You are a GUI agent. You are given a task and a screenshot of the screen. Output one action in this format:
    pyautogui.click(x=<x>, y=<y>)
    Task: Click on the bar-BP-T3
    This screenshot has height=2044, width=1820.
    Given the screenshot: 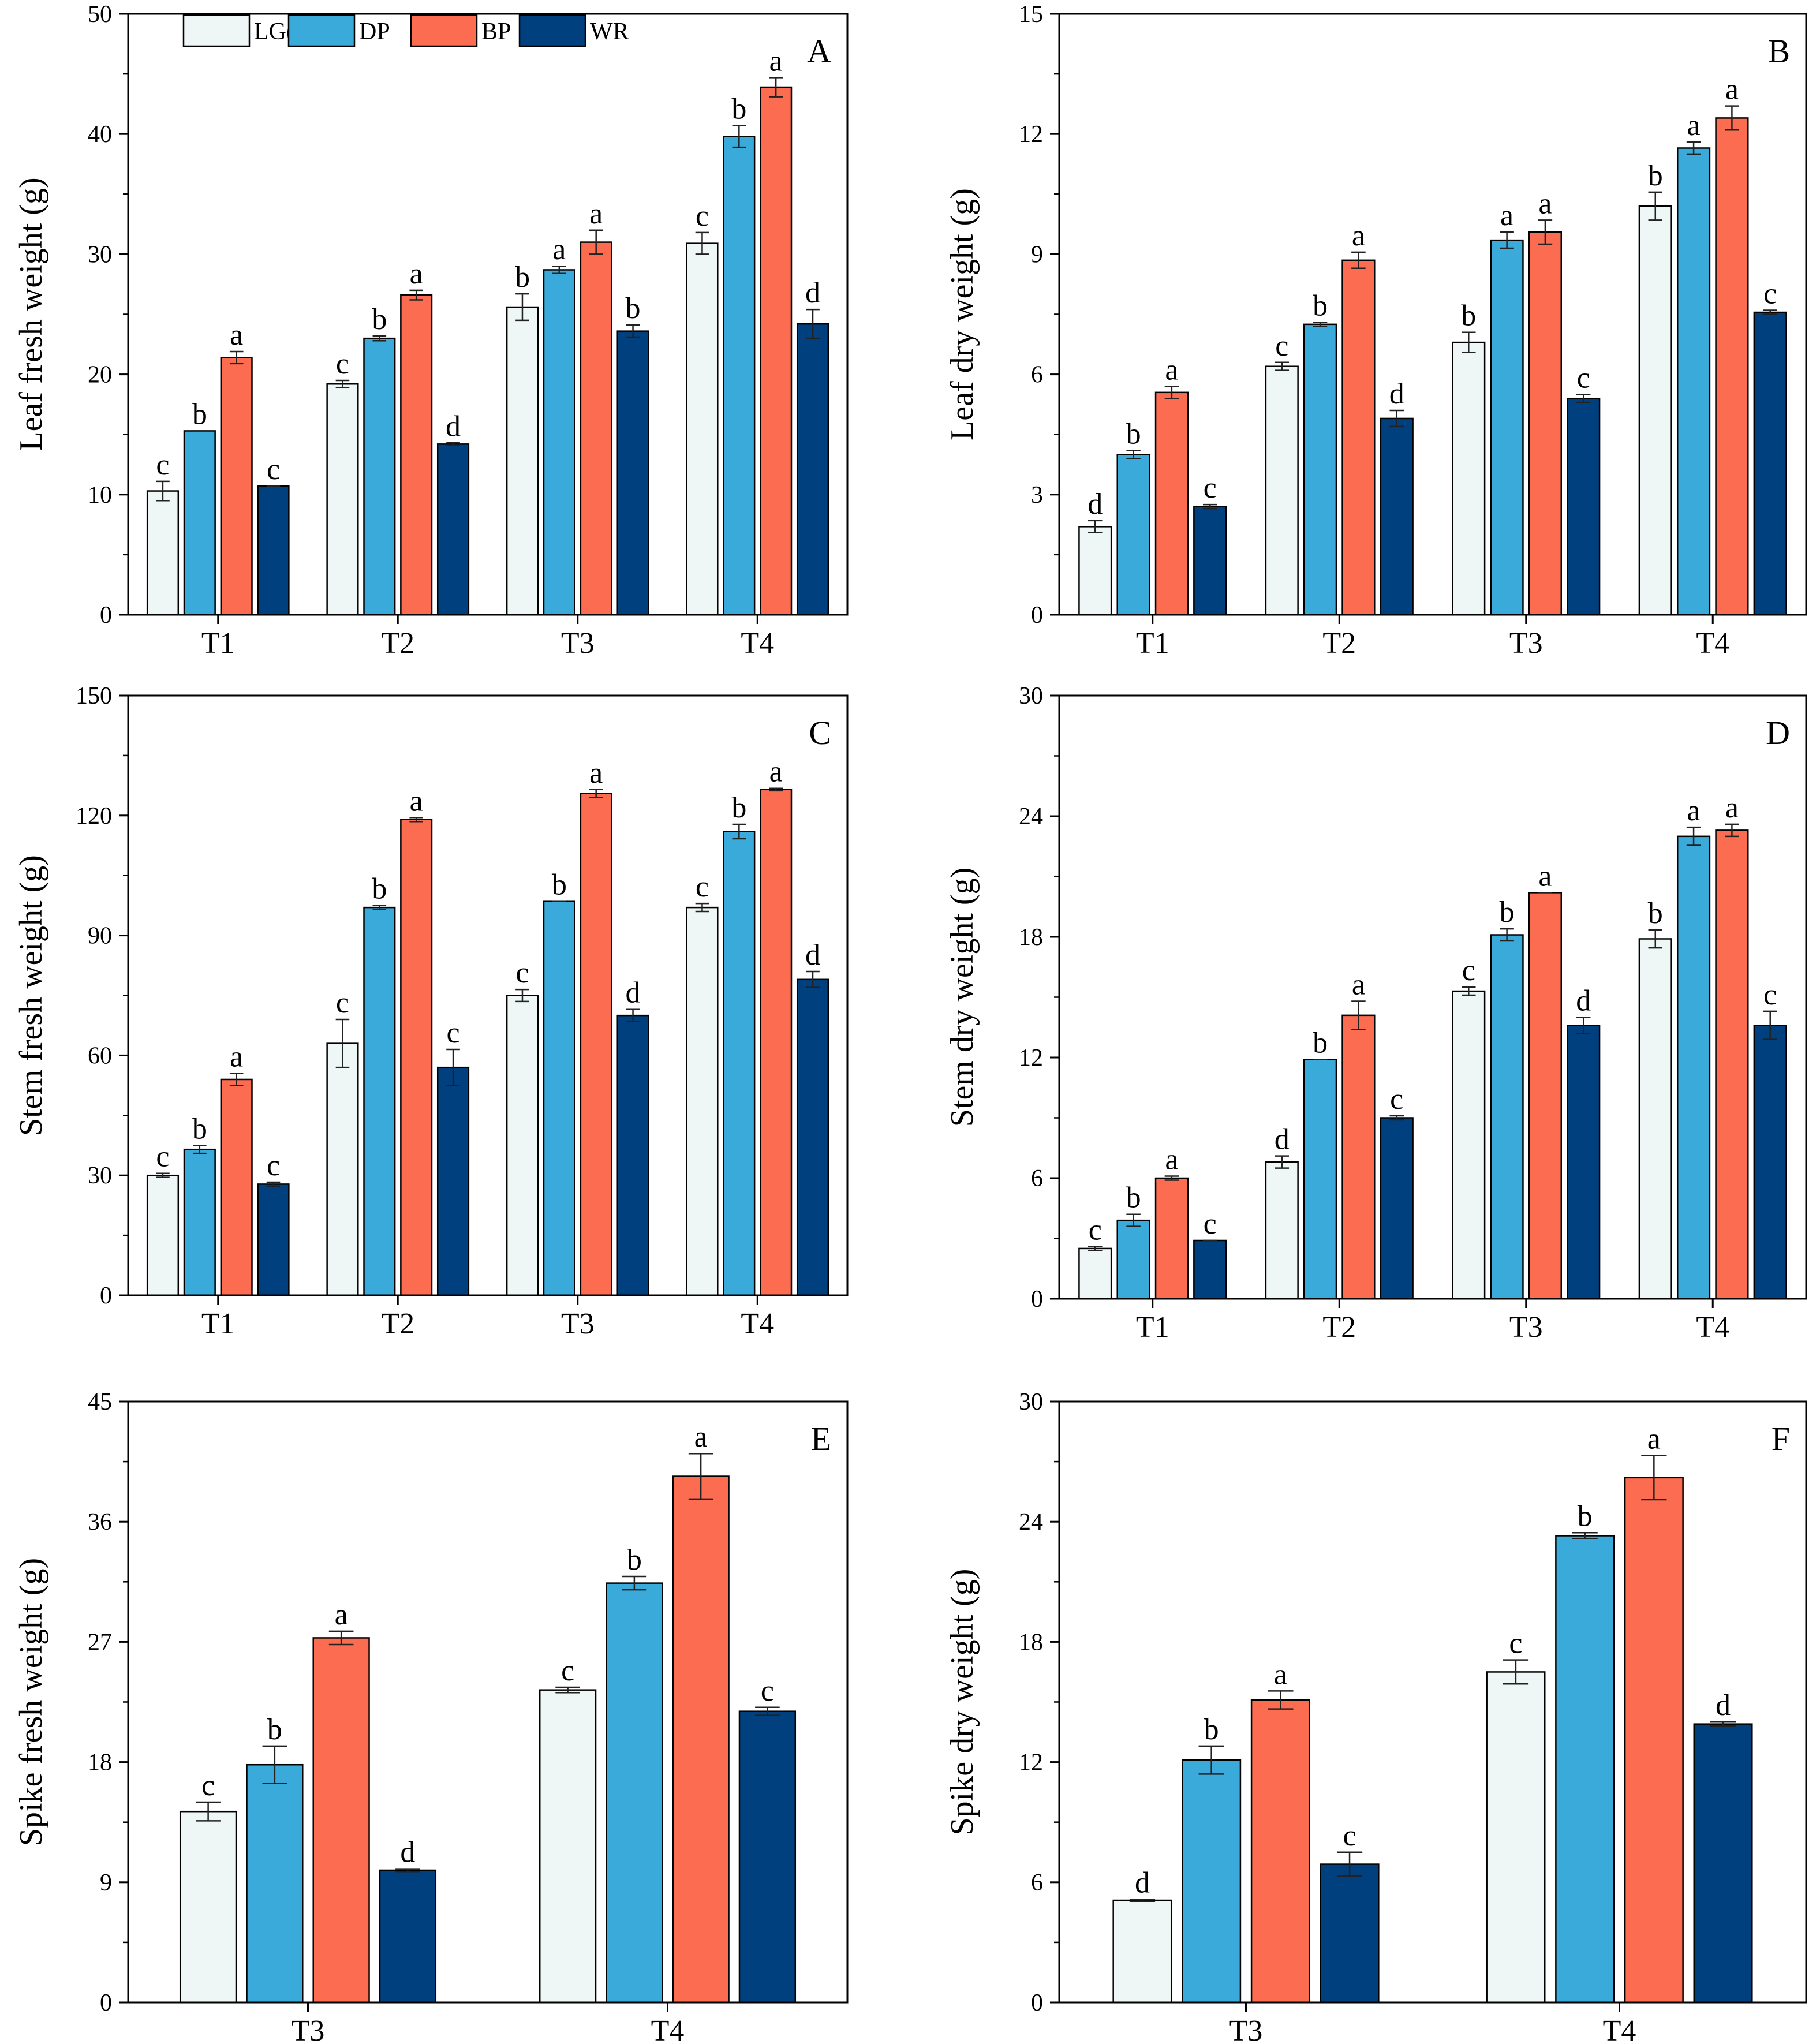 What is the action you would take?
    pyautogui.click(x=341, y=1820)
    